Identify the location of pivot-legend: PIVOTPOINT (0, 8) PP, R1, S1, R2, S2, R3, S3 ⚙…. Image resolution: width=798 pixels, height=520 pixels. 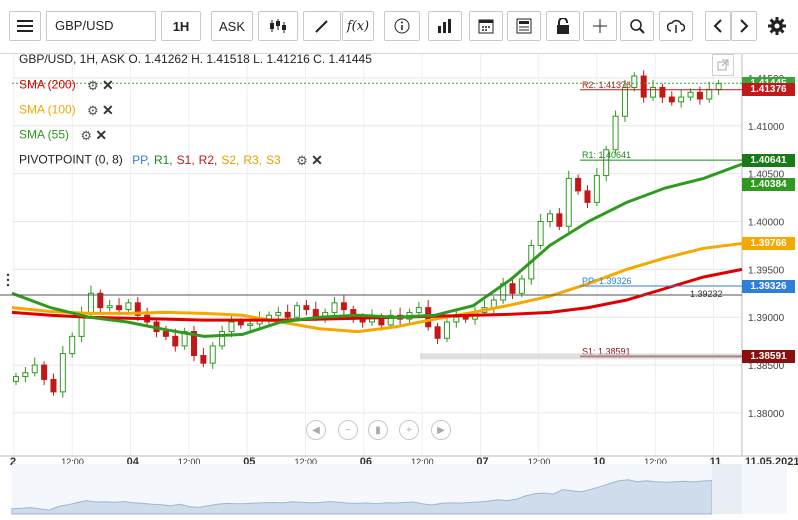
(171, 160).